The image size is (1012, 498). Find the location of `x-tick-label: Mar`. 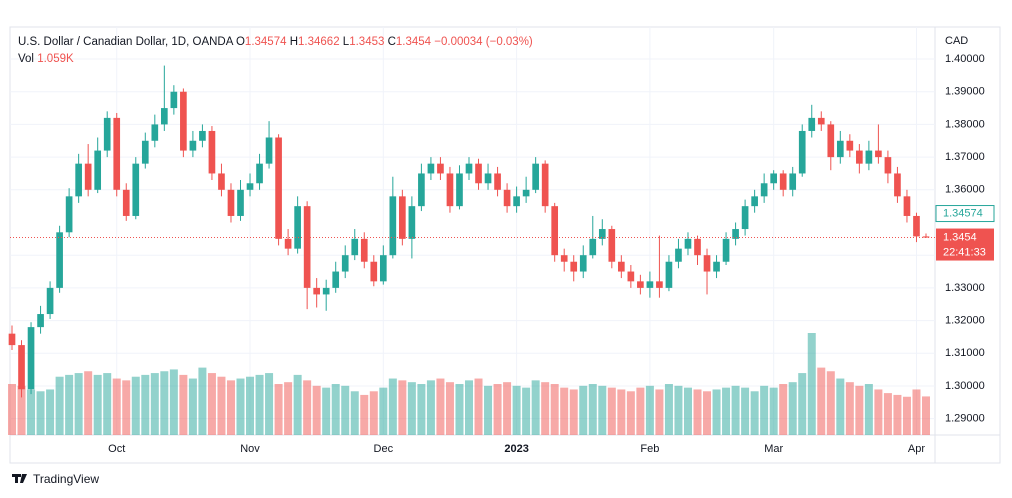

x-tick-label: Mar is located at coordinates (773, 449).